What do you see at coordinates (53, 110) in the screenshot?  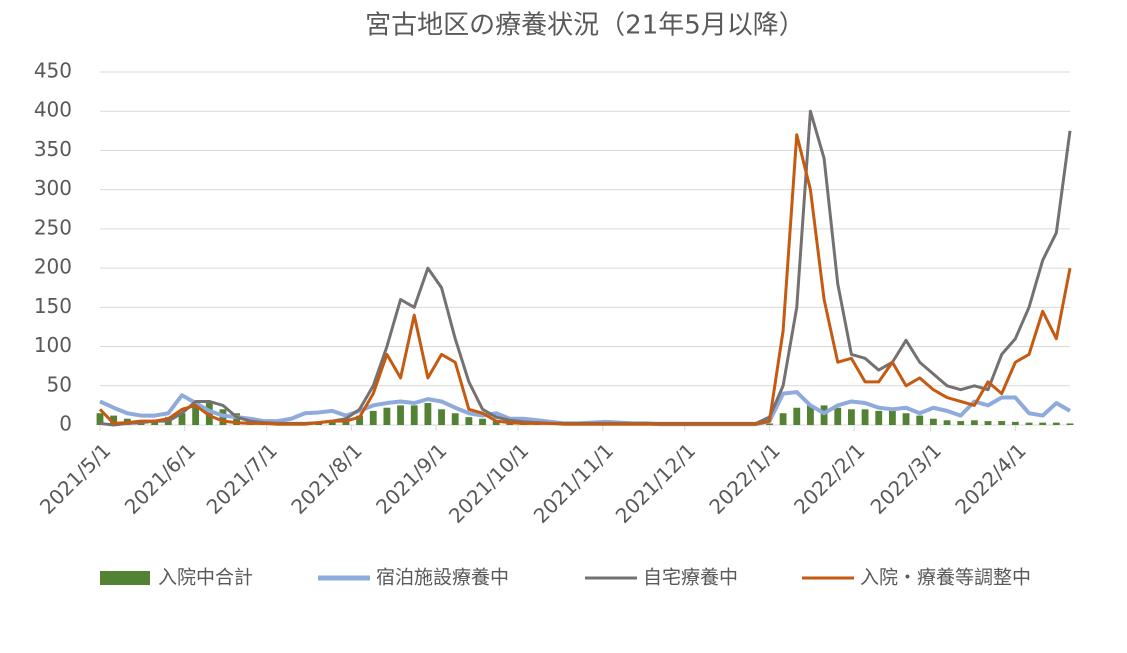 I see `y-tick-label: 400` at bounding box center [53, 110].